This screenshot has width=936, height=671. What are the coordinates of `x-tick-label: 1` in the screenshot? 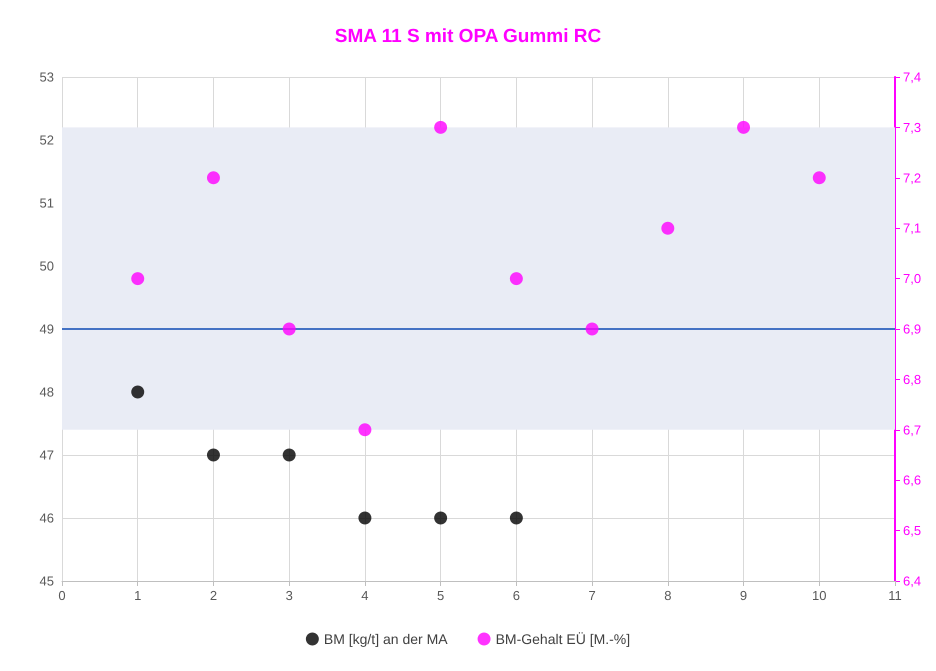 It's located at (138, 595).